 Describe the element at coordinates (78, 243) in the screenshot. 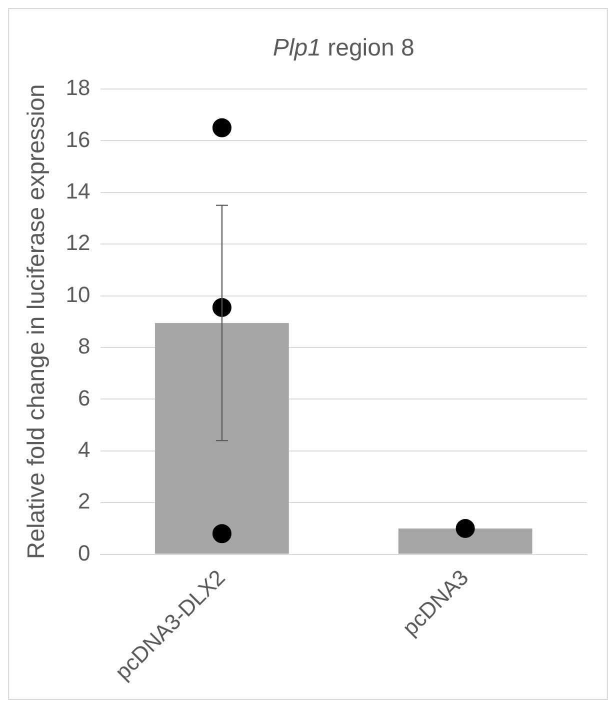

I see `y-tick-label: 12` at that location.